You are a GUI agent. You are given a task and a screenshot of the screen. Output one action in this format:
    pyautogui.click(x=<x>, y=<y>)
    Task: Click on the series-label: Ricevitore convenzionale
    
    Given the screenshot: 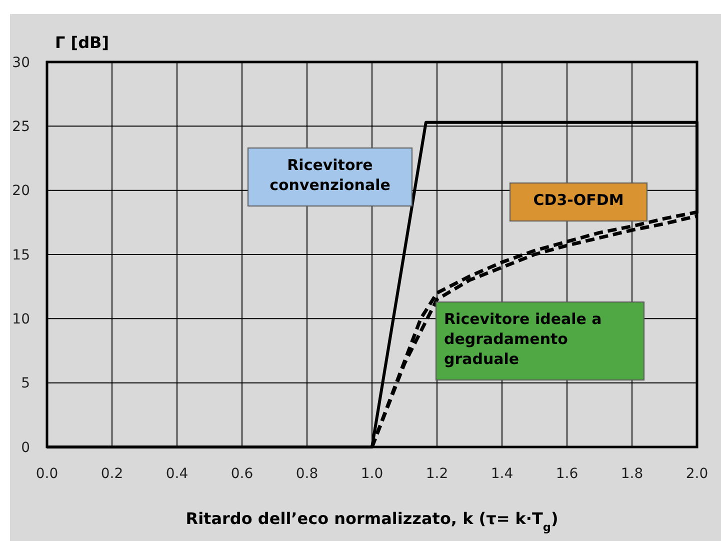 What is the action you would take?
    pyautogui.click(x=330, y=175)
    